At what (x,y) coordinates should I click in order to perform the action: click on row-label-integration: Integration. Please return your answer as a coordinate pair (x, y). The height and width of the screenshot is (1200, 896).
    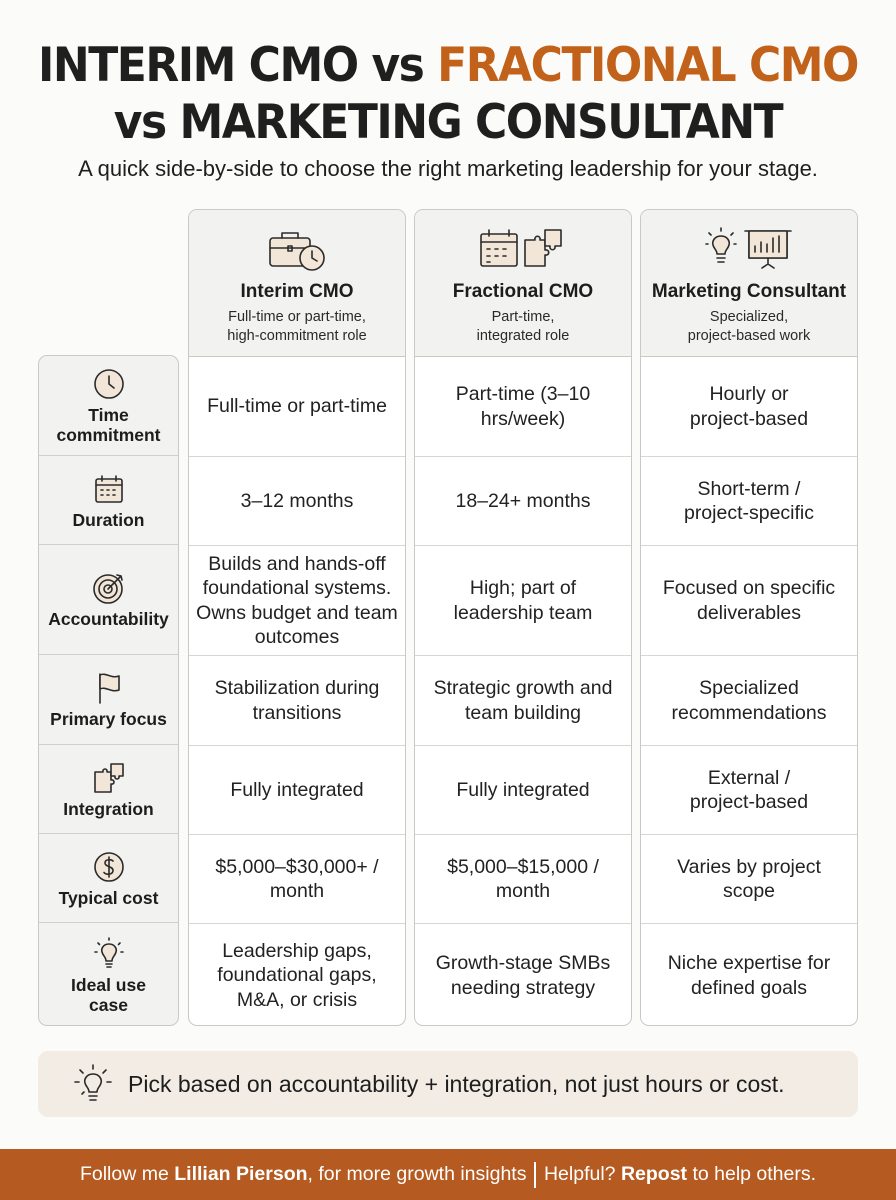
    Looking at the image, I should click on (108, 788).